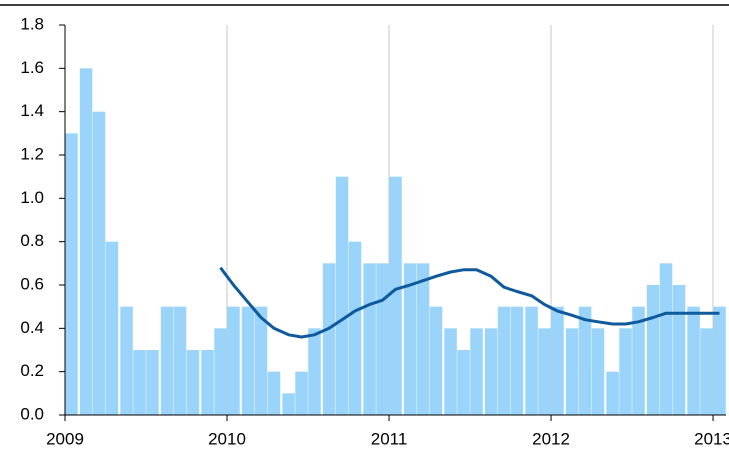 The height and width of the screenshot is (453, 729). Describe the element at coordinates (32, 197) in the screenshot. I see `y-tick-label: 1.0` at that location.